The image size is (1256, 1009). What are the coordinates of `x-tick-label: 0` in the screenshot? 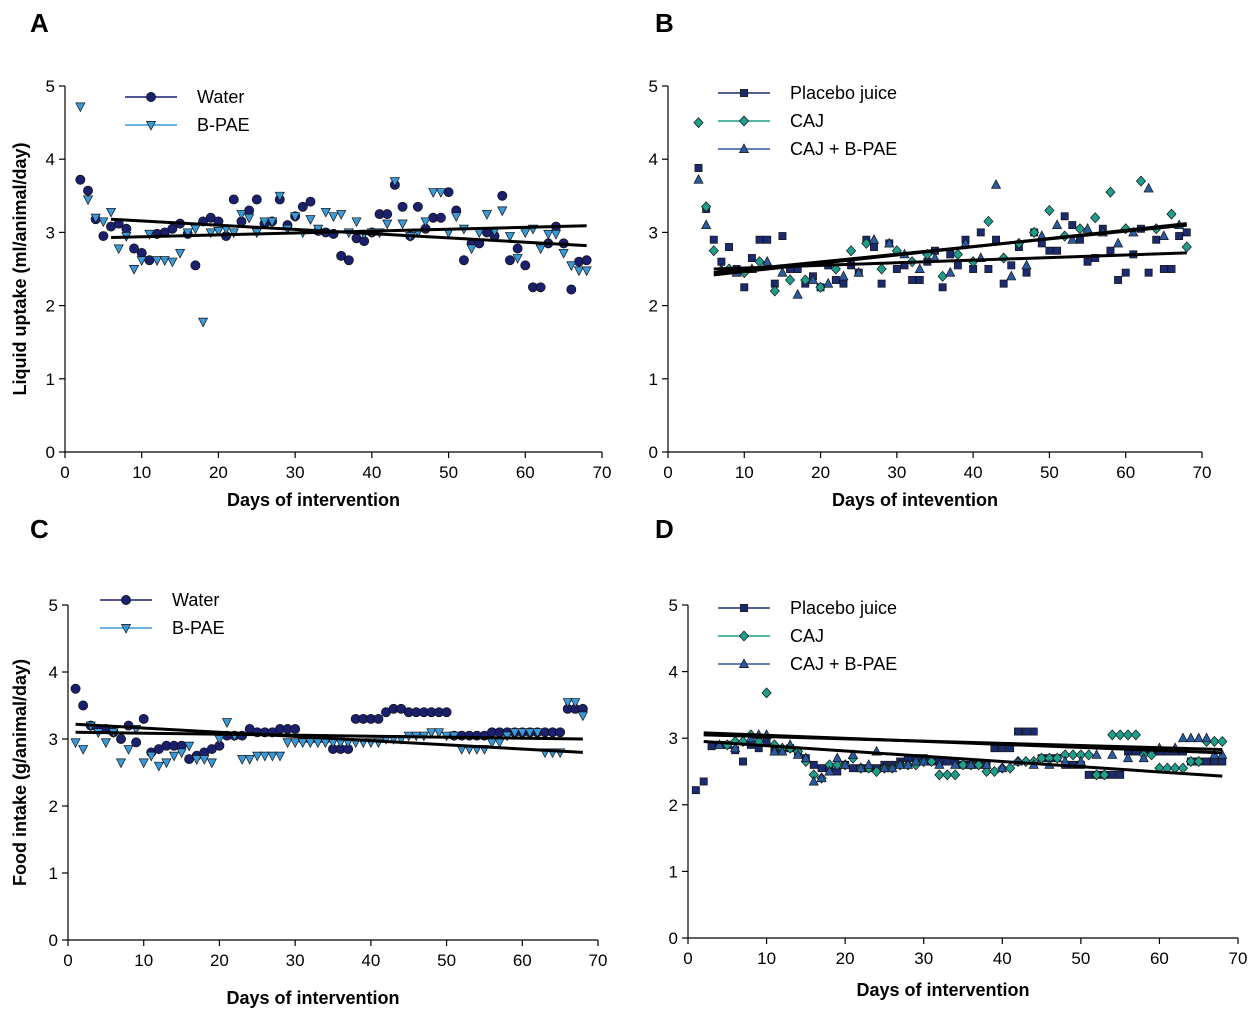 It's located at (64, 472).